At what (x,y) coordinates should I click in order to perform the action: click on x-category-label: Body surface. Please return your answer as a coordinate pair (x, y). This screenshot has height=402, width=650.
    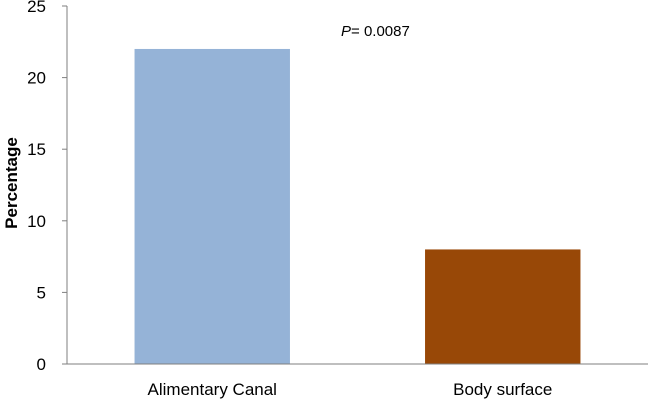
    Looking at the image, I should click on (502, 389).